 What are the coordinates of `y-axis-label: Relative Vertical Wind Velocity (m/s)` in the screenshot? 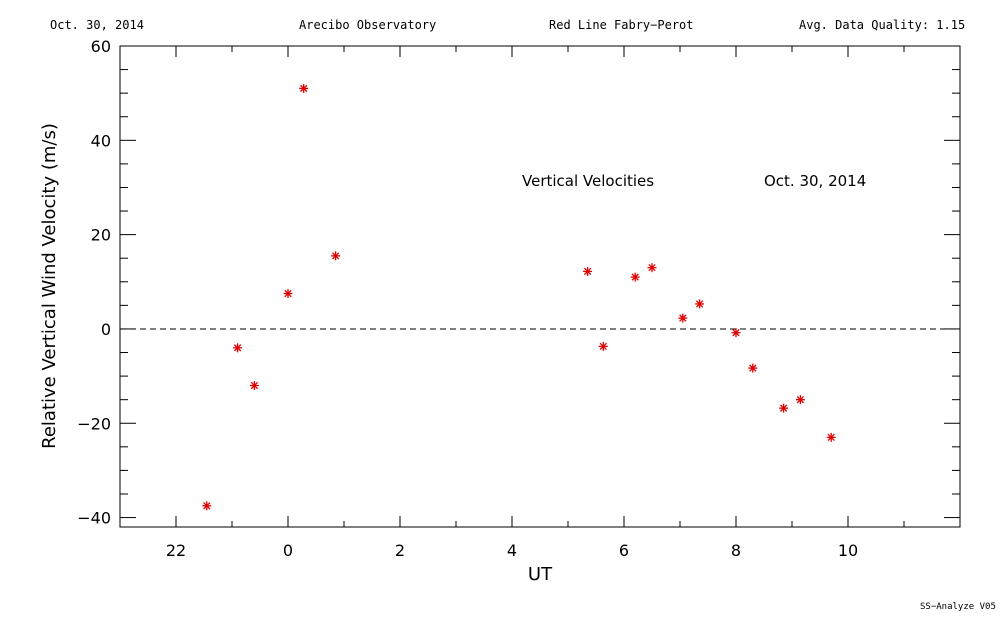 It's located at (49, 286).